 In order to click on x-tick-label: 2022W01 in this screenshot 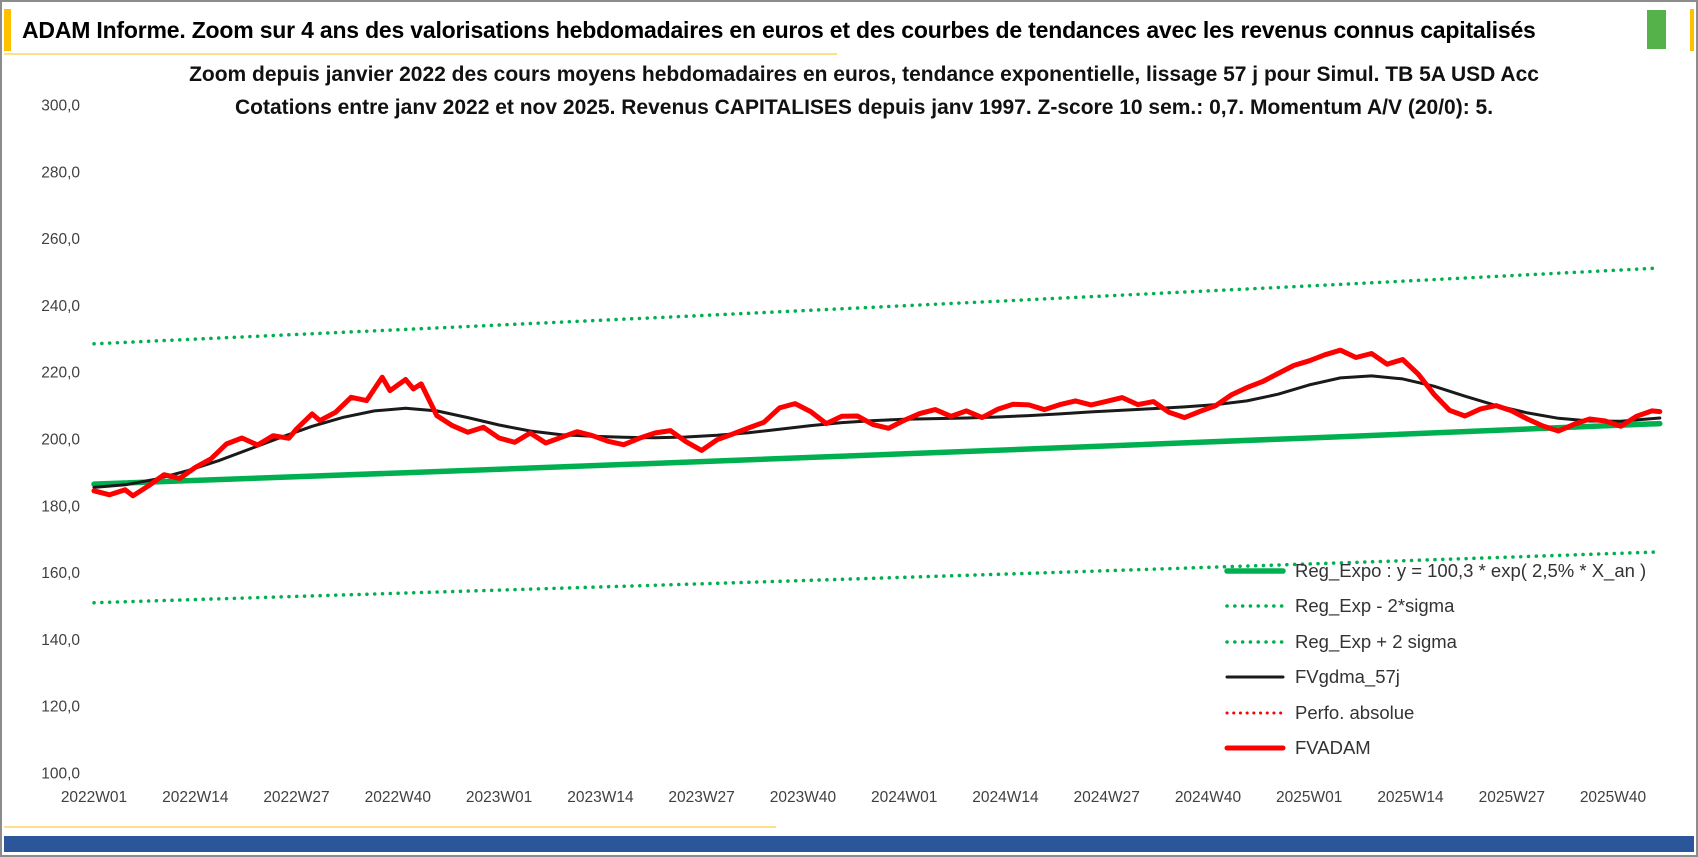, I will do `click(94, 797)`.